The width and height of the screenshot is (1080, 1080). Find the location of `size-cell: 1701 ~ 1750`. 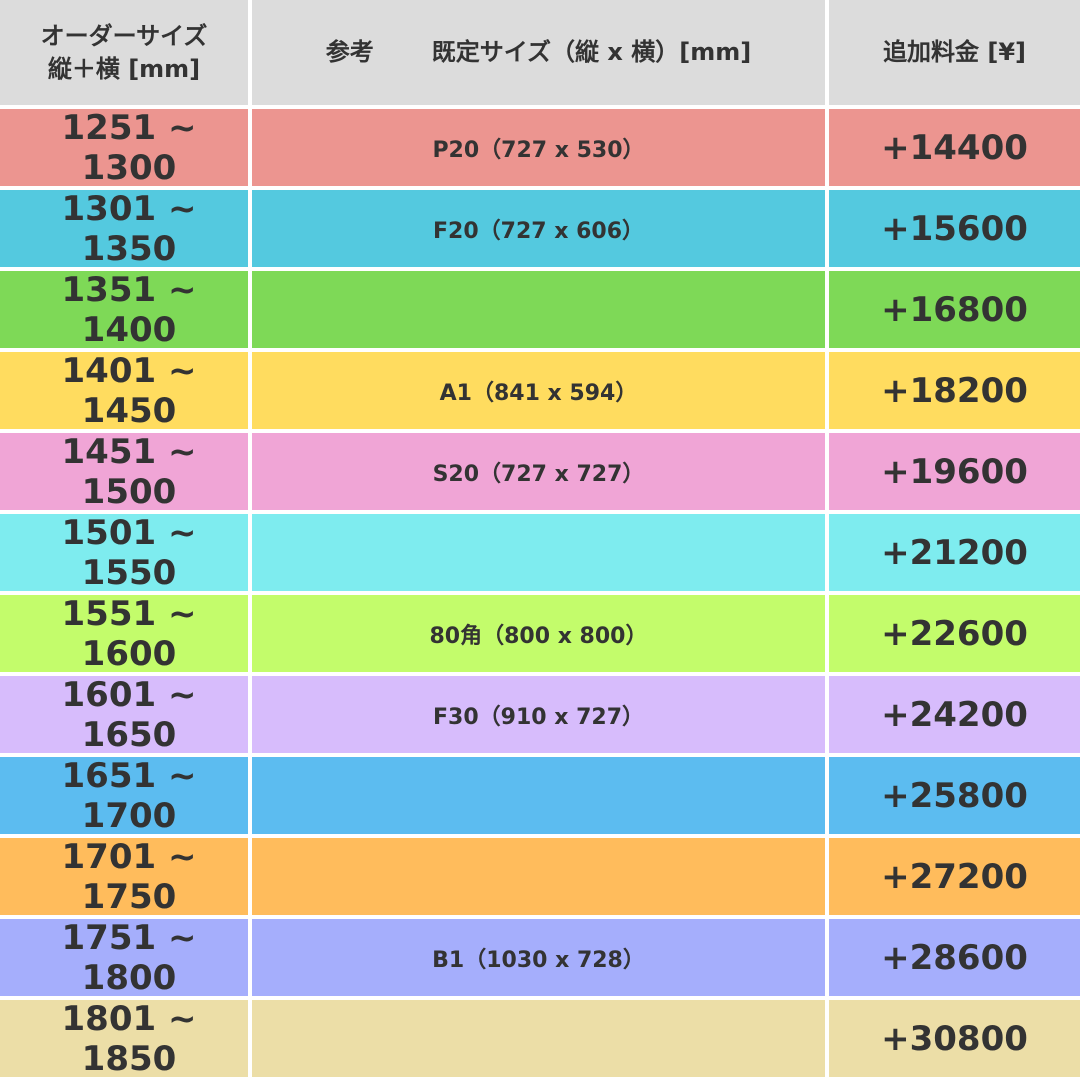

size-cell: 1701 ~ 1750 is located at coordinates (124, 876).